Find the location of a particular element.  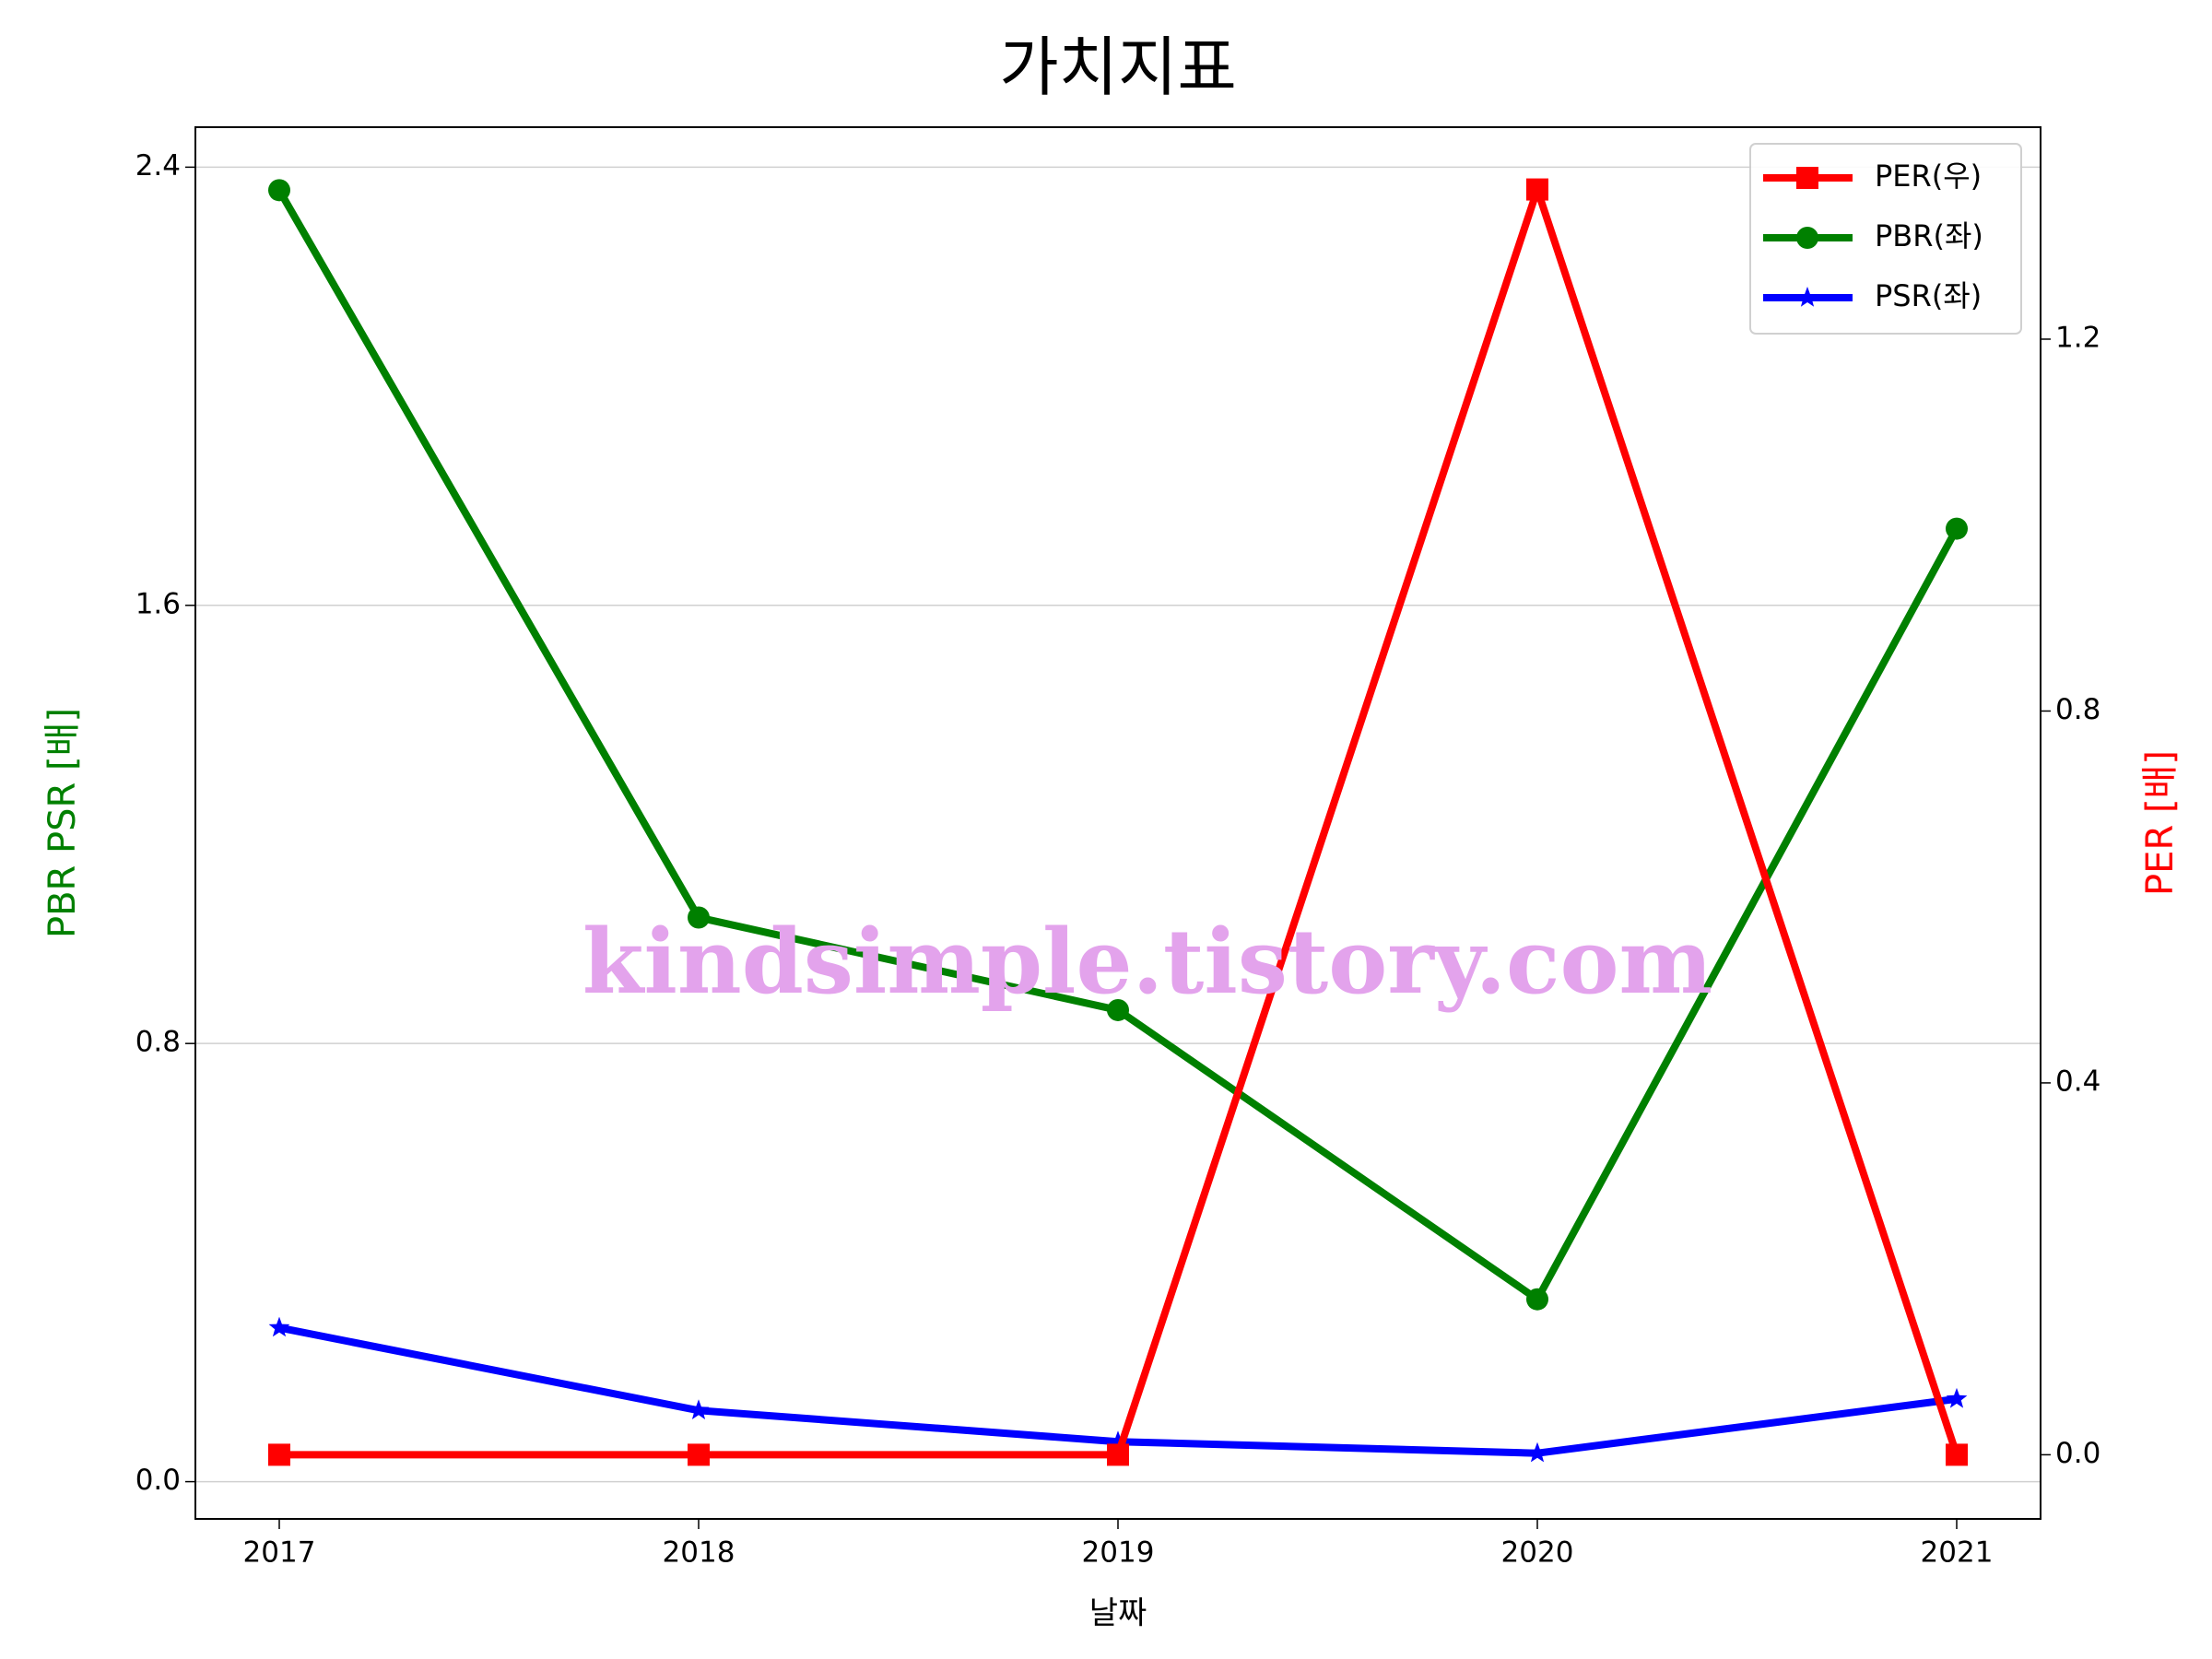

chart-title: 가치지표 is located at coordinates (1118, 67).